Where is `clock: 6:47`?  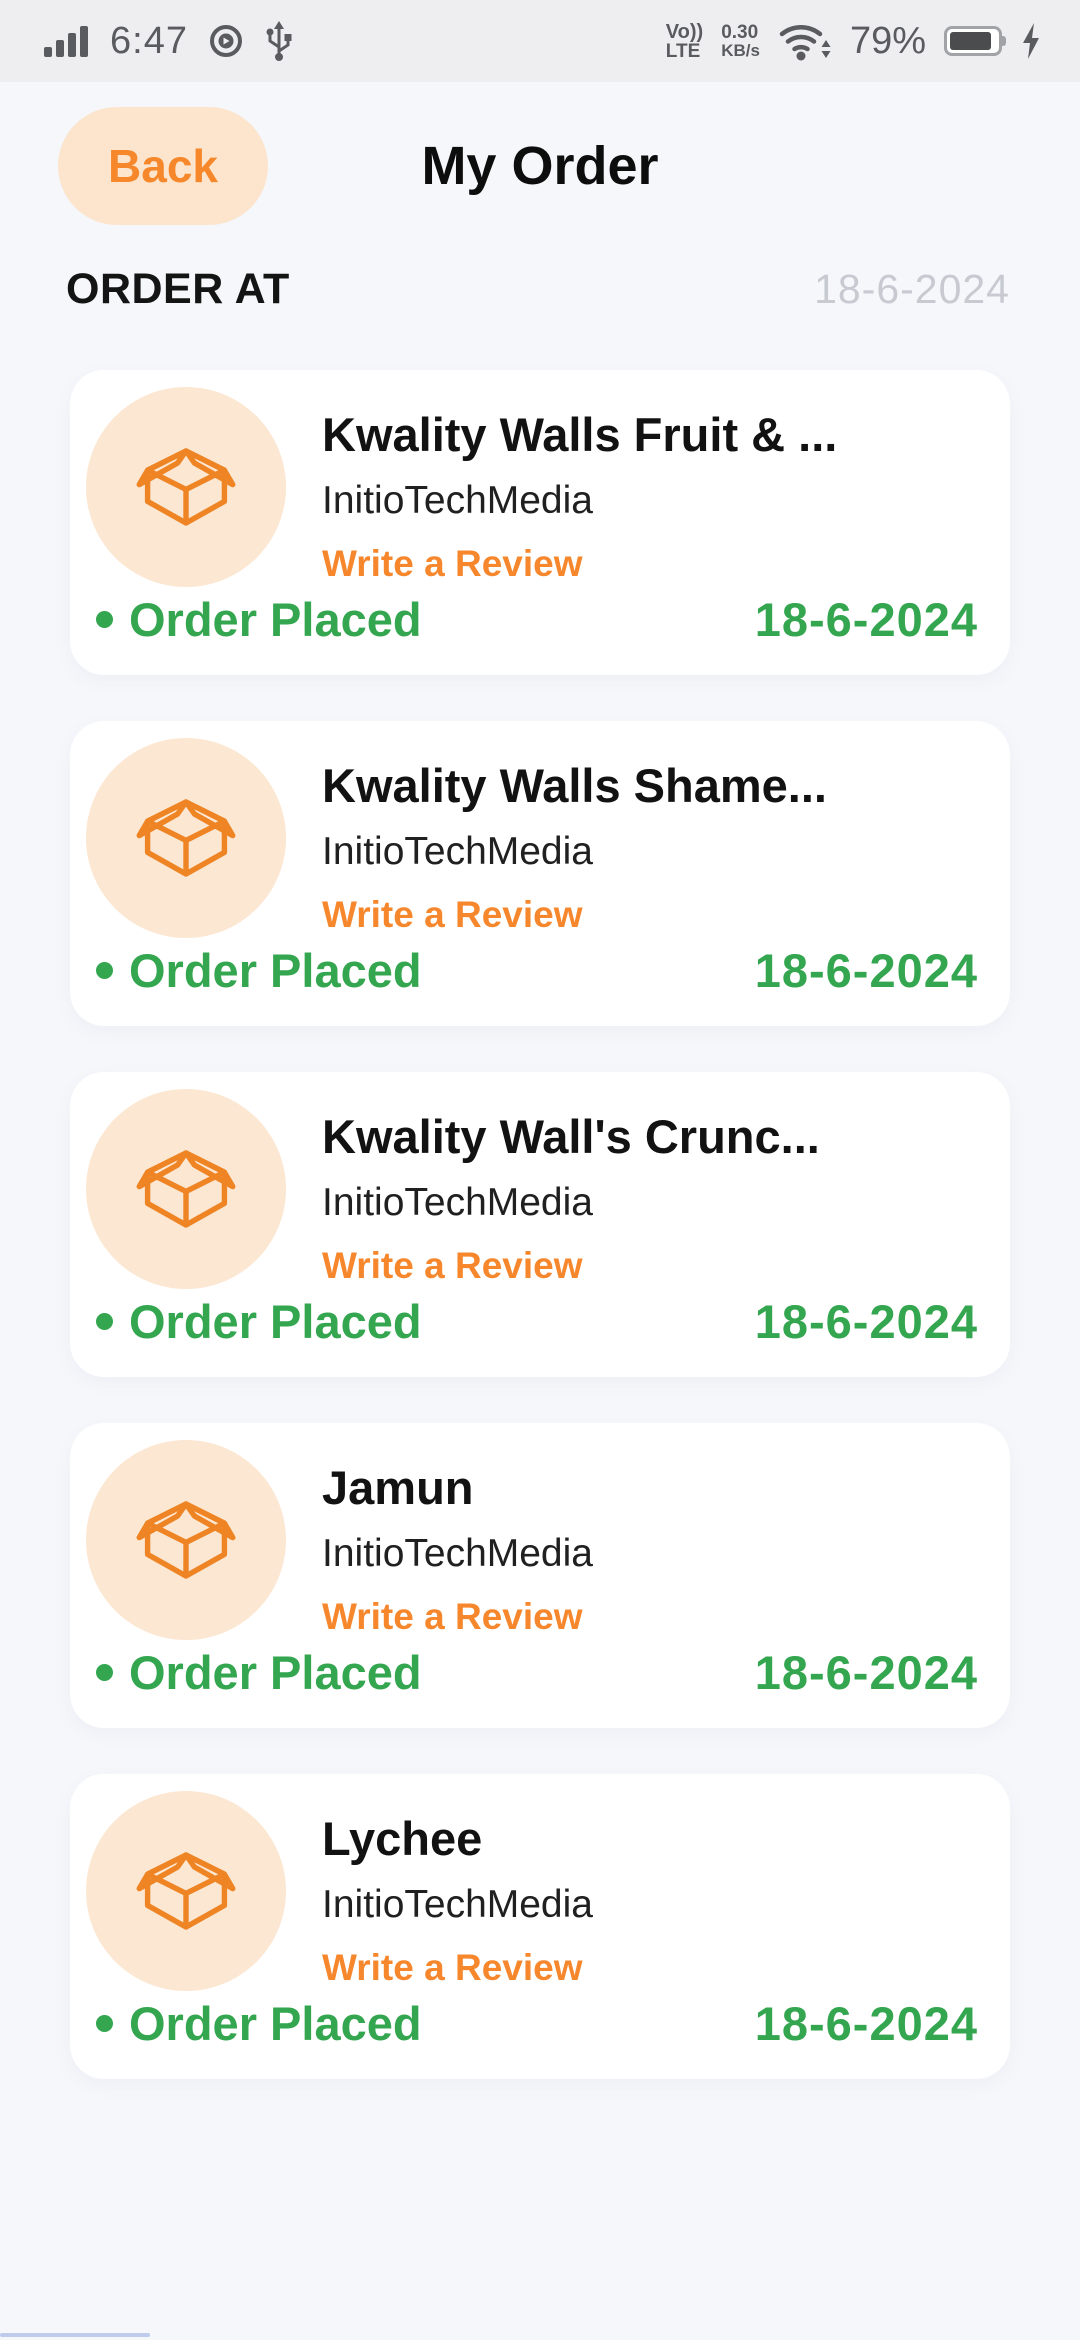 clock: 6:47 is located at coordinates (149, 40).